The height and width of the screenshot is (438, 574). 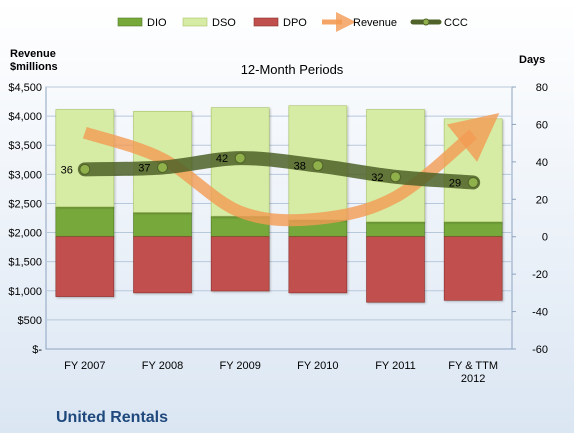 What do you see at coordinates (473, 379) in the screenshot?
I see `x-tick-label: 2012` at bounding box center [473, 379].